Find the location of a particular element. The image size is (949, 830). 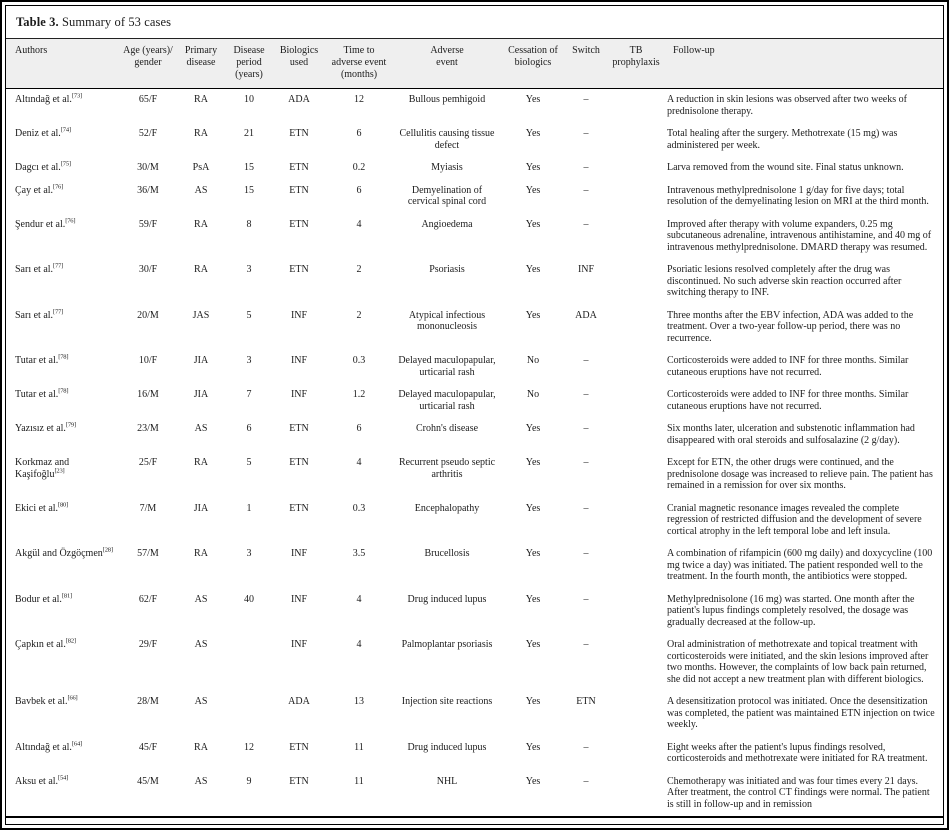

cell-disease-period is located at coordinates (249, 714).